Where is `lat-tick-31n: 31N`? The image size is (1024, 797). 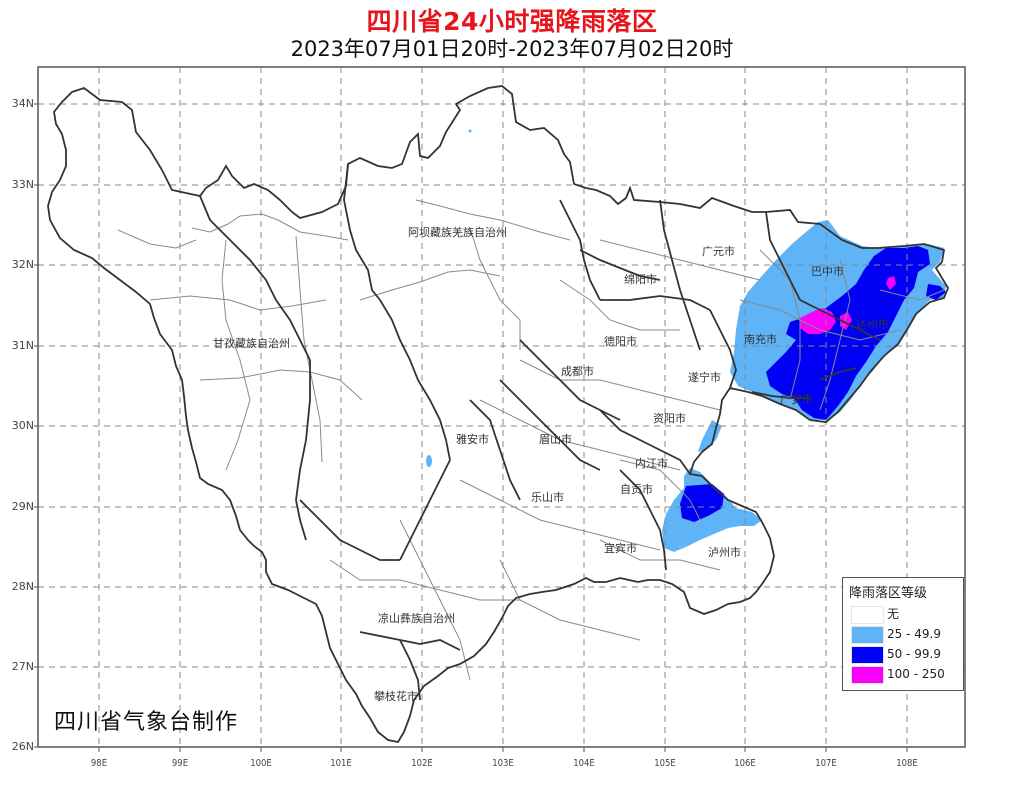
lat-tick-31n: 31N is located at coordinates (22, 345).